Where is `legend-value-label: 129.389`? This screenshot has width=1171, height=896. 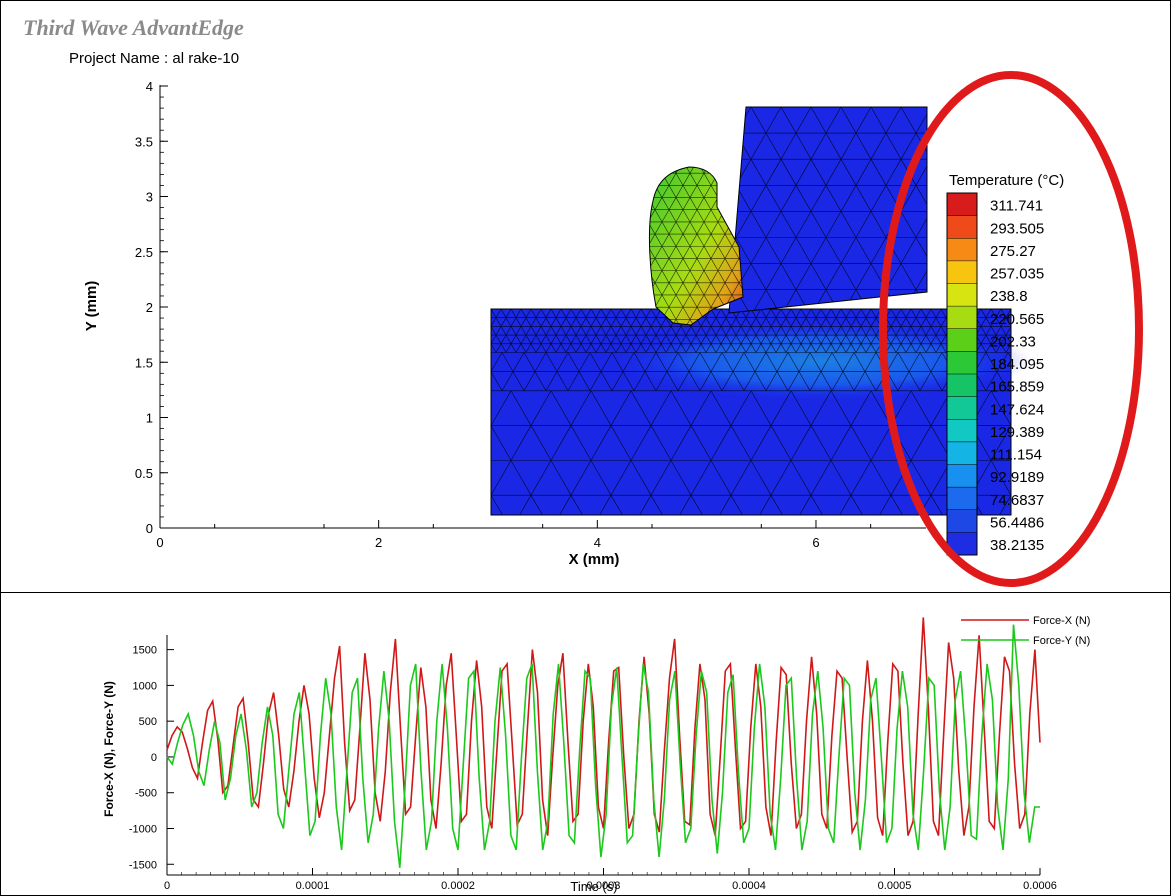 legend-value-label: 129.389 is located at coordinates (1017, 432).